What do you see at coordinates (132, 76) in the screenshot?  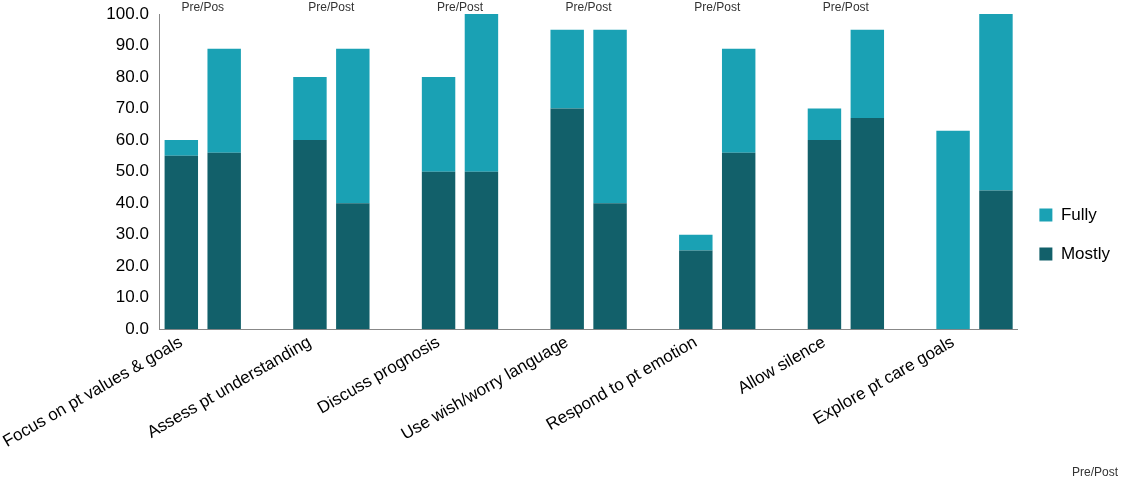 I see `y-tick-label: 80.0` at bounding box center [132, 76].